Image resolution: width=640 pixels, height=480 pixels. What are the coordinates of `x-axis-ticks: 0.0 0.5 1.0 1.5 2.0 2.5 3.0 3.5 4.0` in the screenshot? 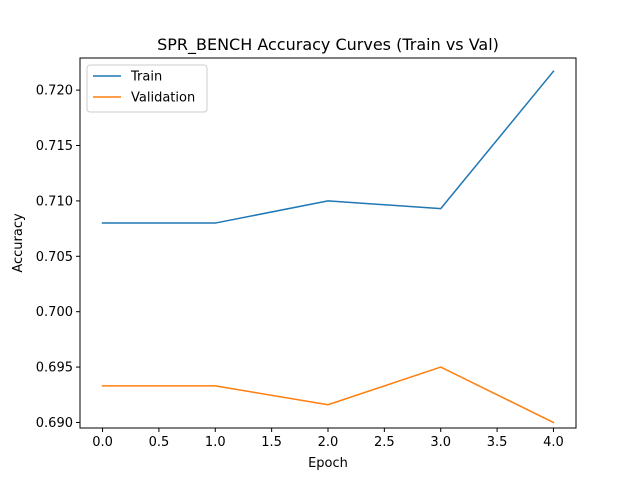 It's located at (328, 439).